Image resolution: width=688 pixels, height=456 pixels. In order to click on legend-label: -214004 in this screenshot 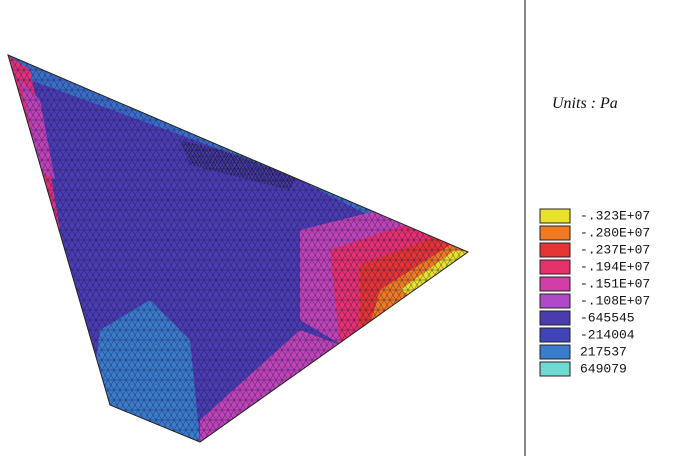, I will do `click(607, 334)`.